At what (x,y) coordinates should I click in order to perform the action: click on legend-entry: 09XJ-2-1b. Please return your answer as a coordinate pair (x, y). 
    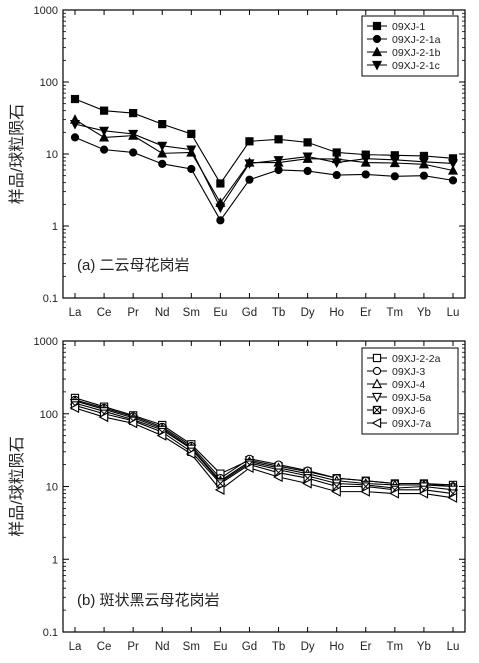
    Looking at the image, I should click on (416, 53).